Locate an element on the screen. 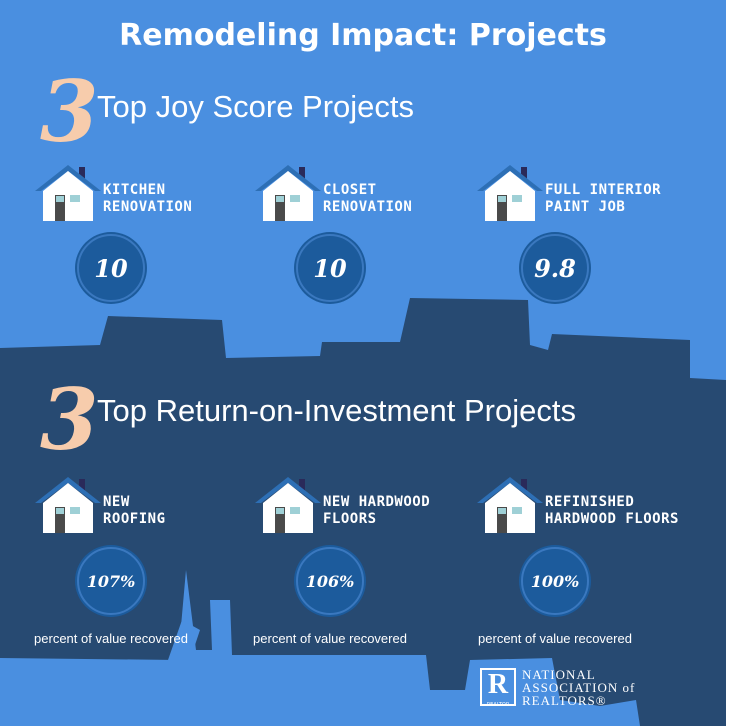  realtor-mark-caption: REALTOR is located at coordinates (498, 705).